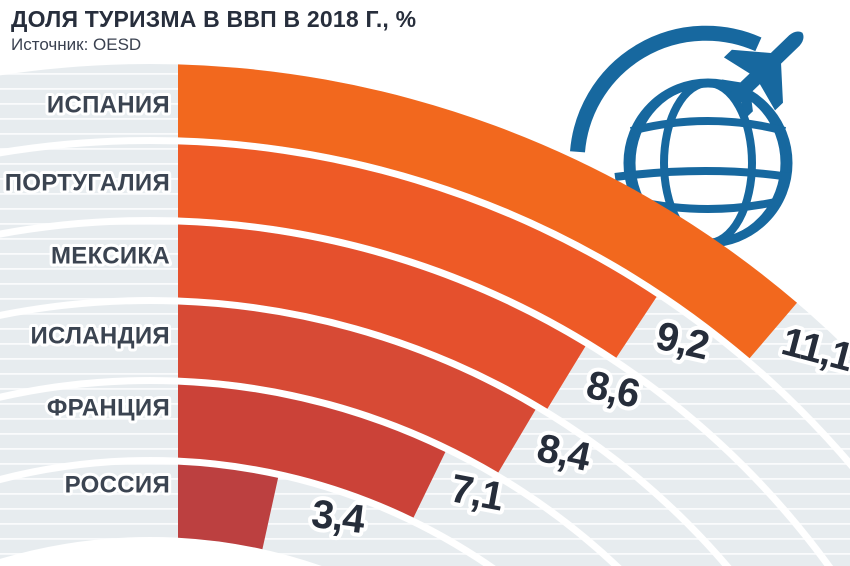 This screenshot has height=566, width=850. I want to click on orbit-trail, so click(666, 89).